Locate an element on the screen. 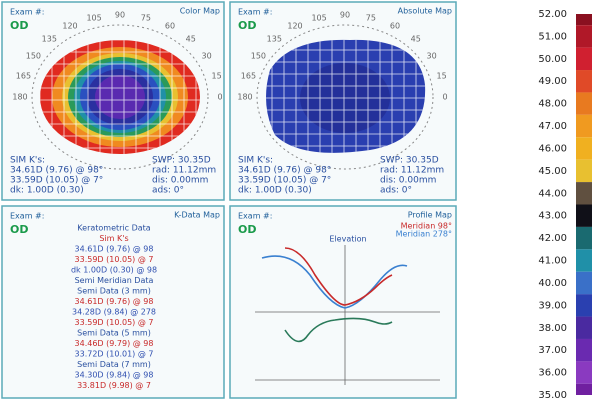 The width and height of the screenshot is (600, 401). scale-label: 35.00 is located at coordinates (552, 395).